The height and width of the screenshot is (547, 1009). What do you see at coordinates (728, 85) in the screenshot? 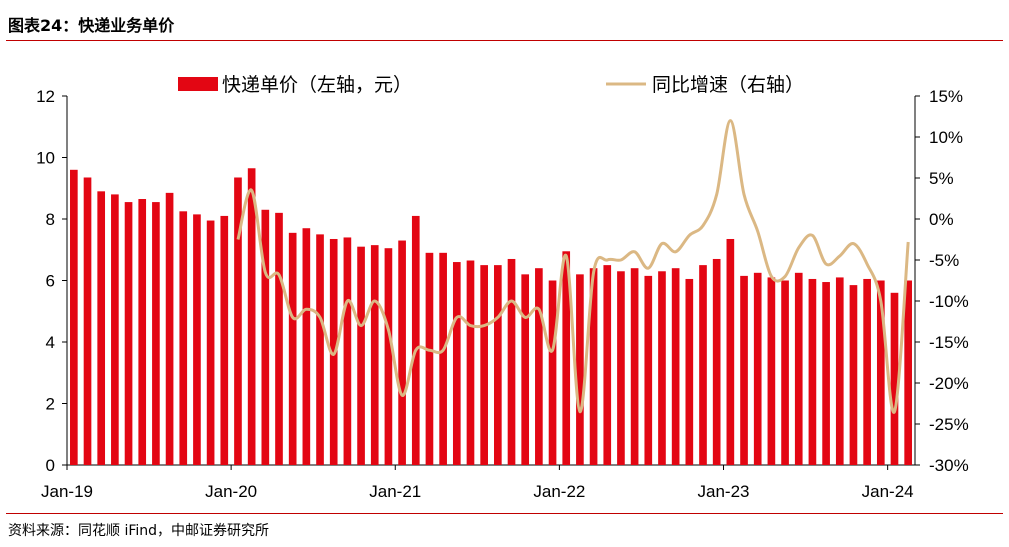
I see `legend-label-line: 同比增速（右轴）` at bounding box center [728, 85].